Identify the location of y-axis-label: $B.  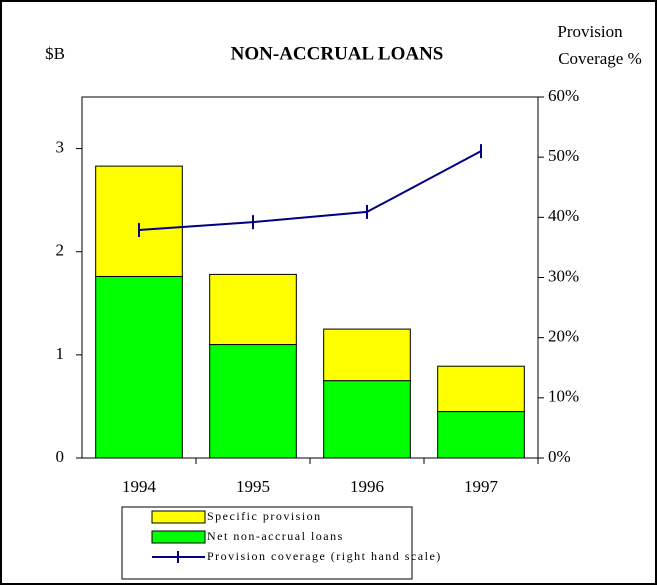
(55, 53).